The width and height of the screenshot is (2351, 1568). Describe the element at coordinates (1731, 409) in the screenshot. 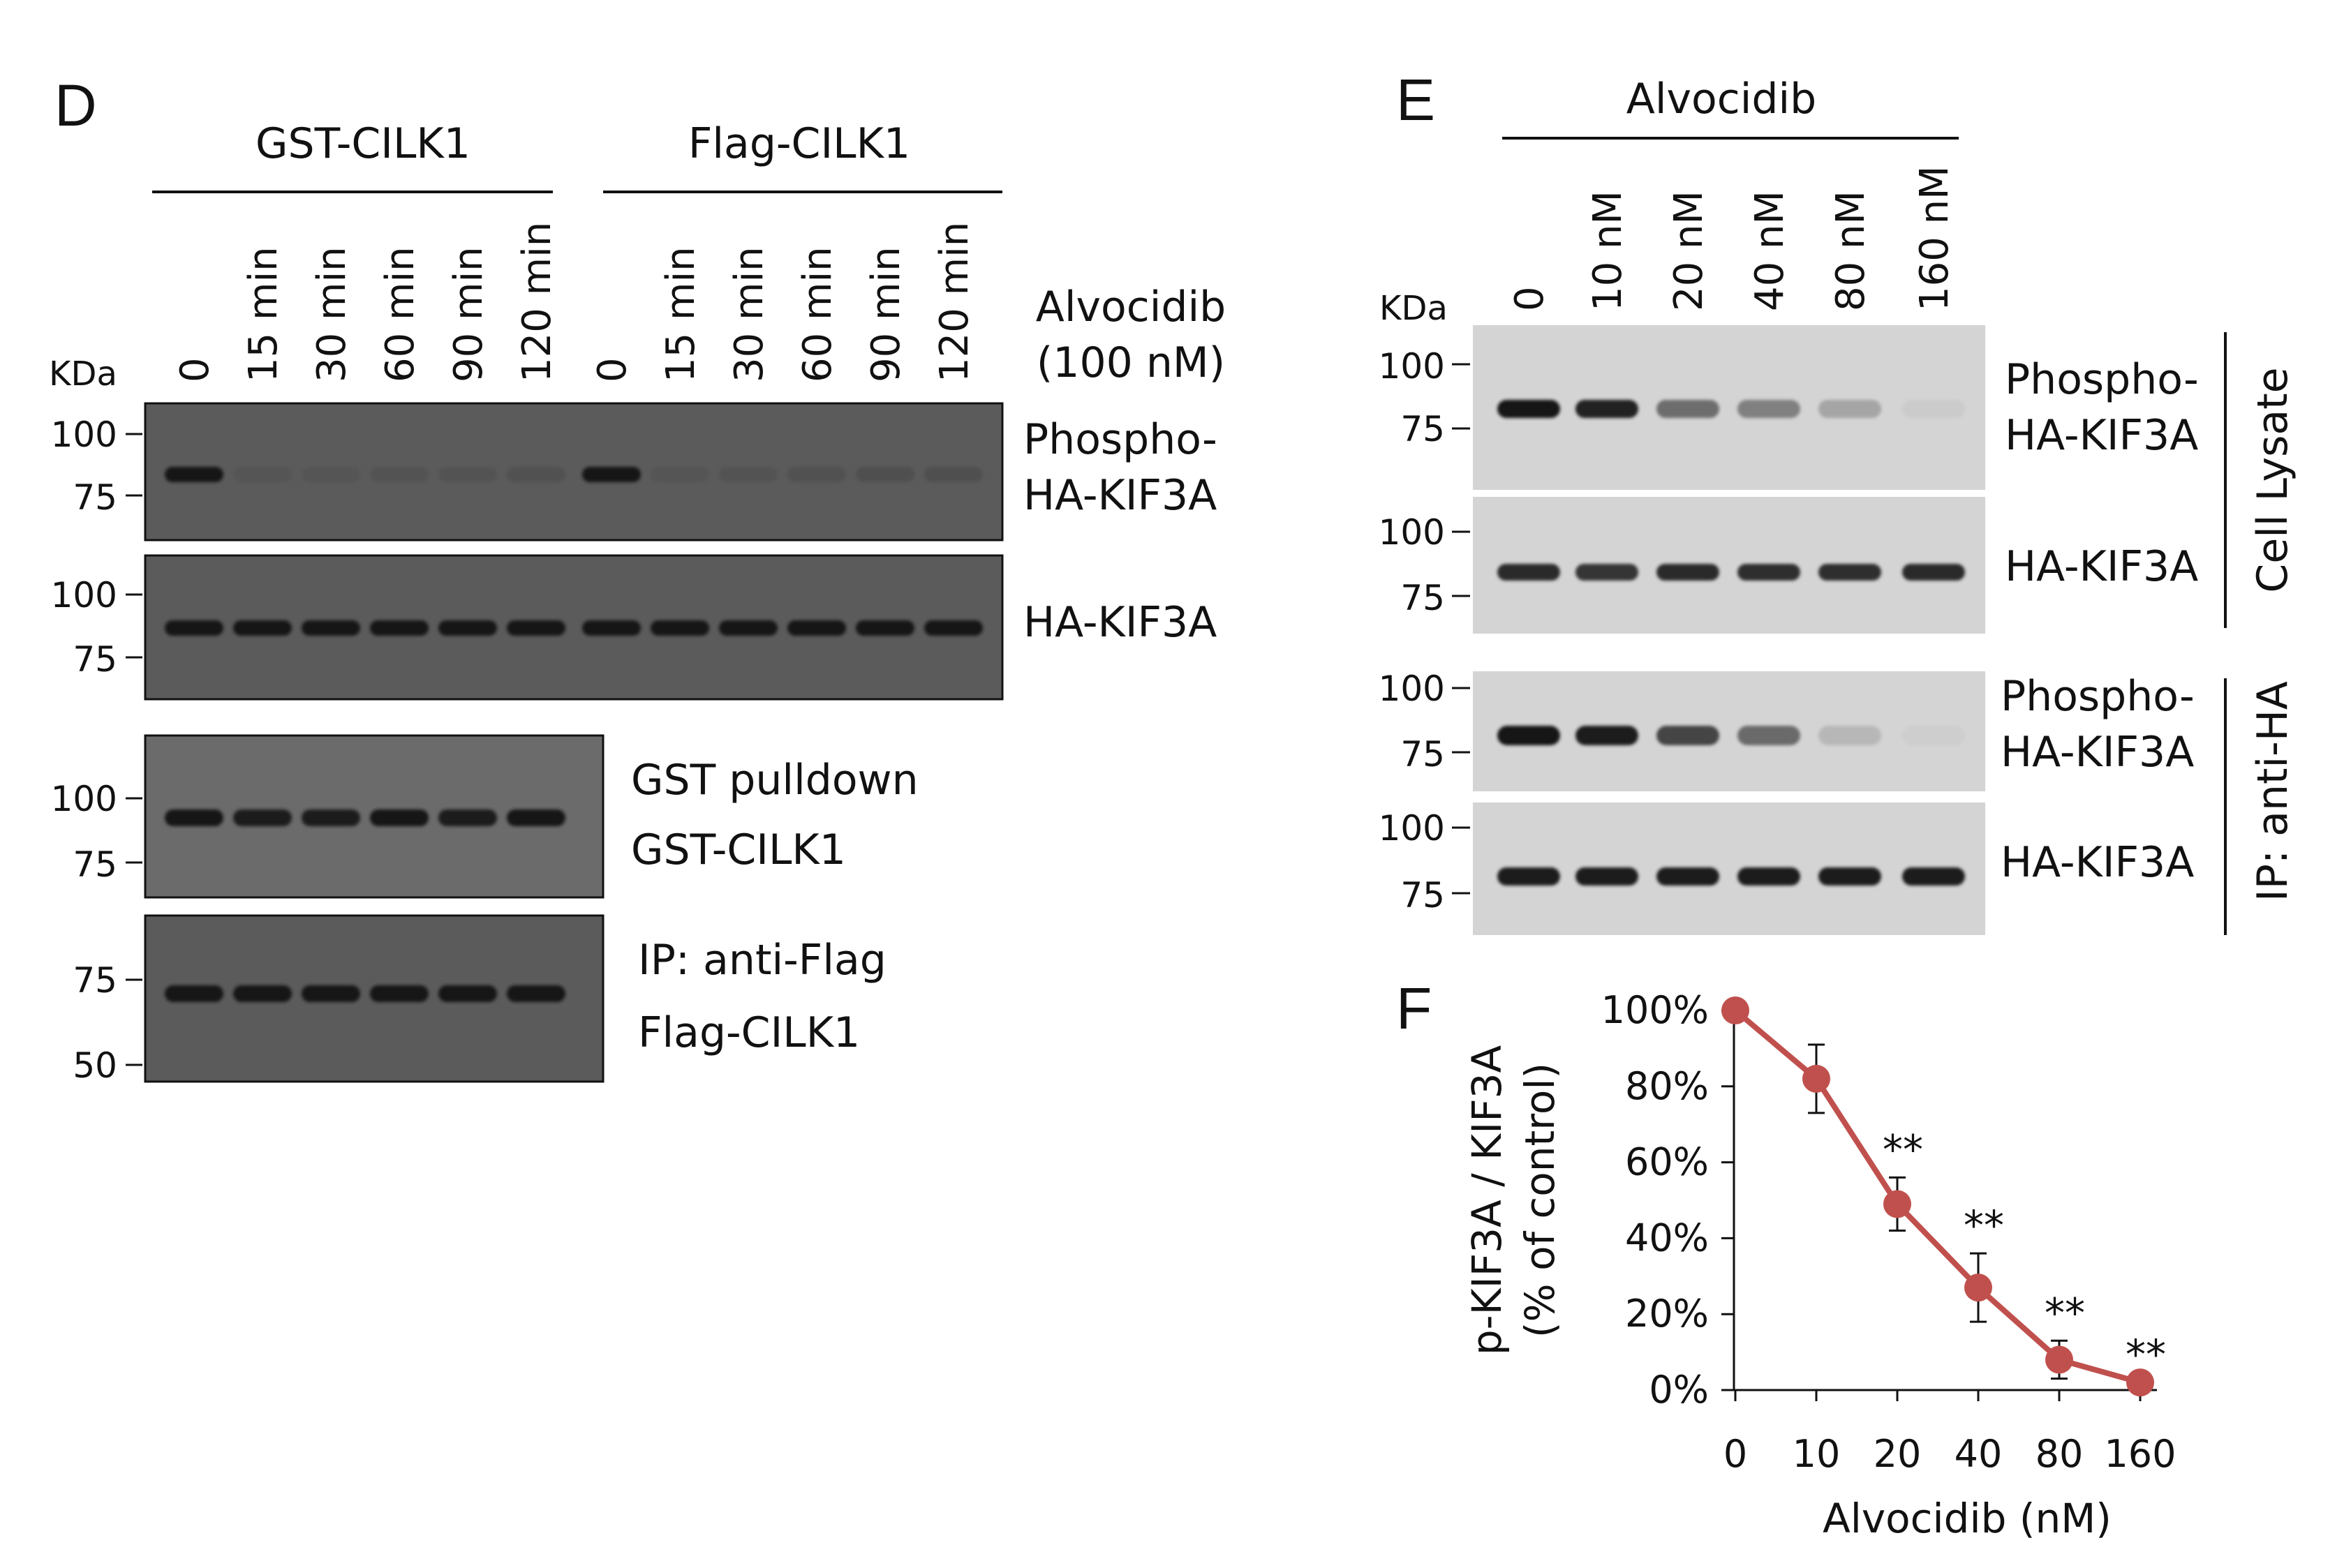

I see `panel-e-bands-lysate-phospho` at that location.